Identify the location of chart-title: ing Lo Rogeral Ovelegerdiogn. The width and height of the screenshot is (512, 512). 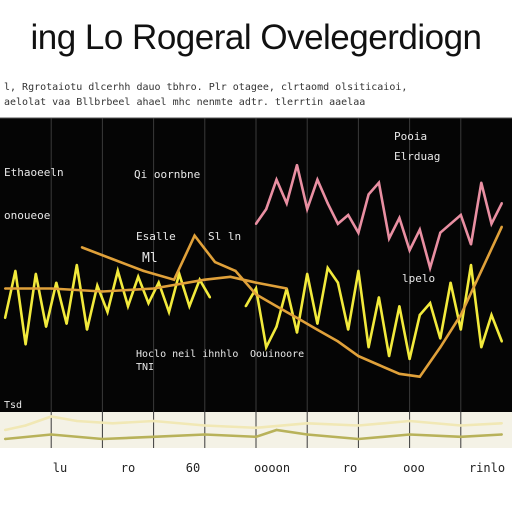
(256, 37).